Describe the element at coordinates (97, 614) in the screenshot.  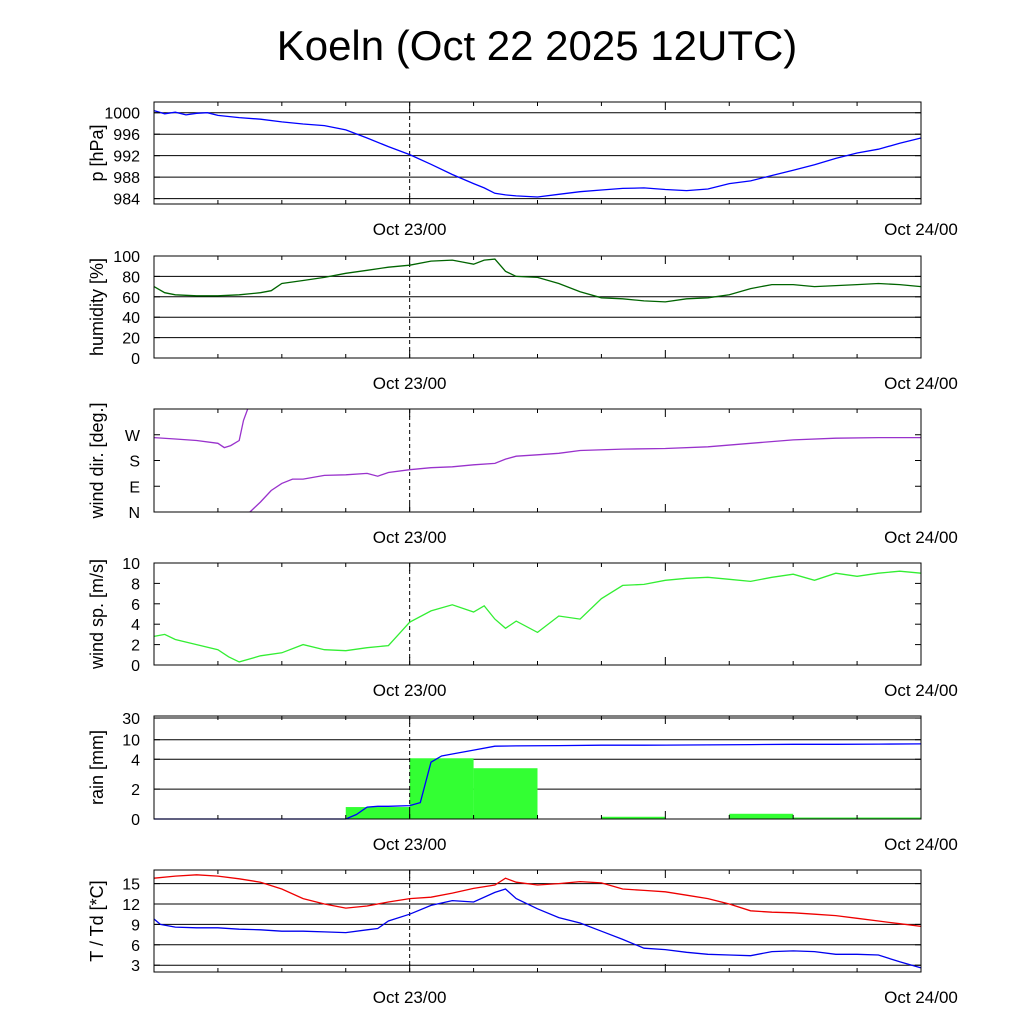
I see `y-axis-label: wind sp. [m/s]` at that location.